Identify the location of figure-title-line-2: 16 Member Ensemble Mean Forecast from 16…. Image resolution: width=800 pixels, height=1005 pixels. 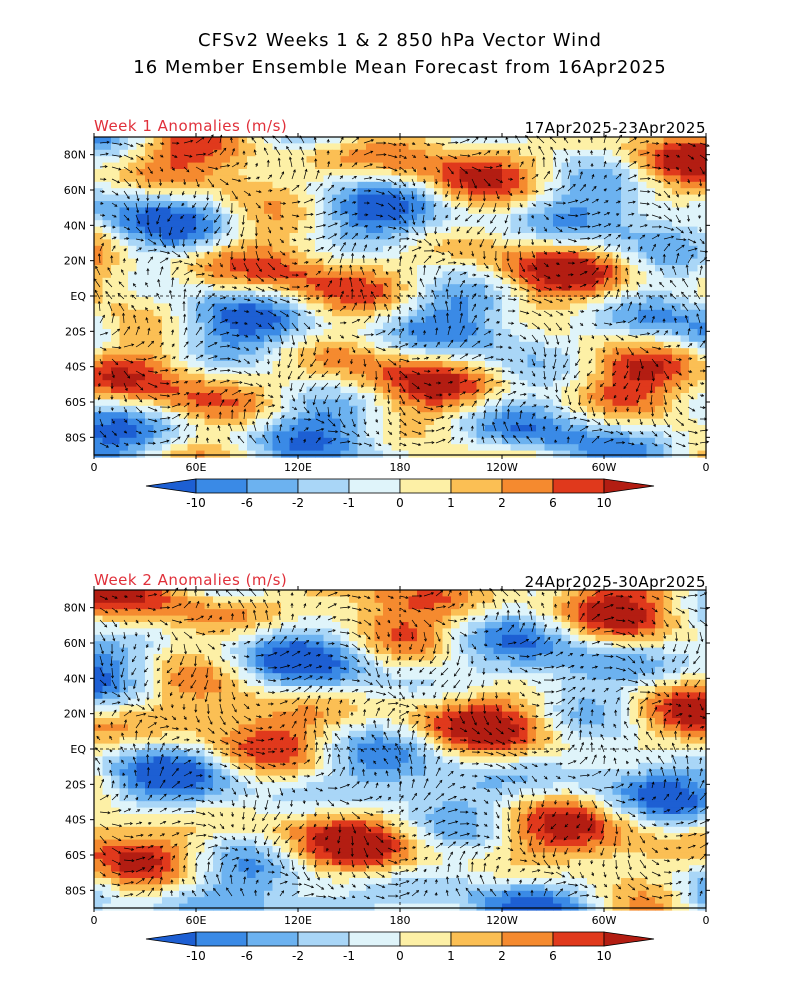
(400, 67).